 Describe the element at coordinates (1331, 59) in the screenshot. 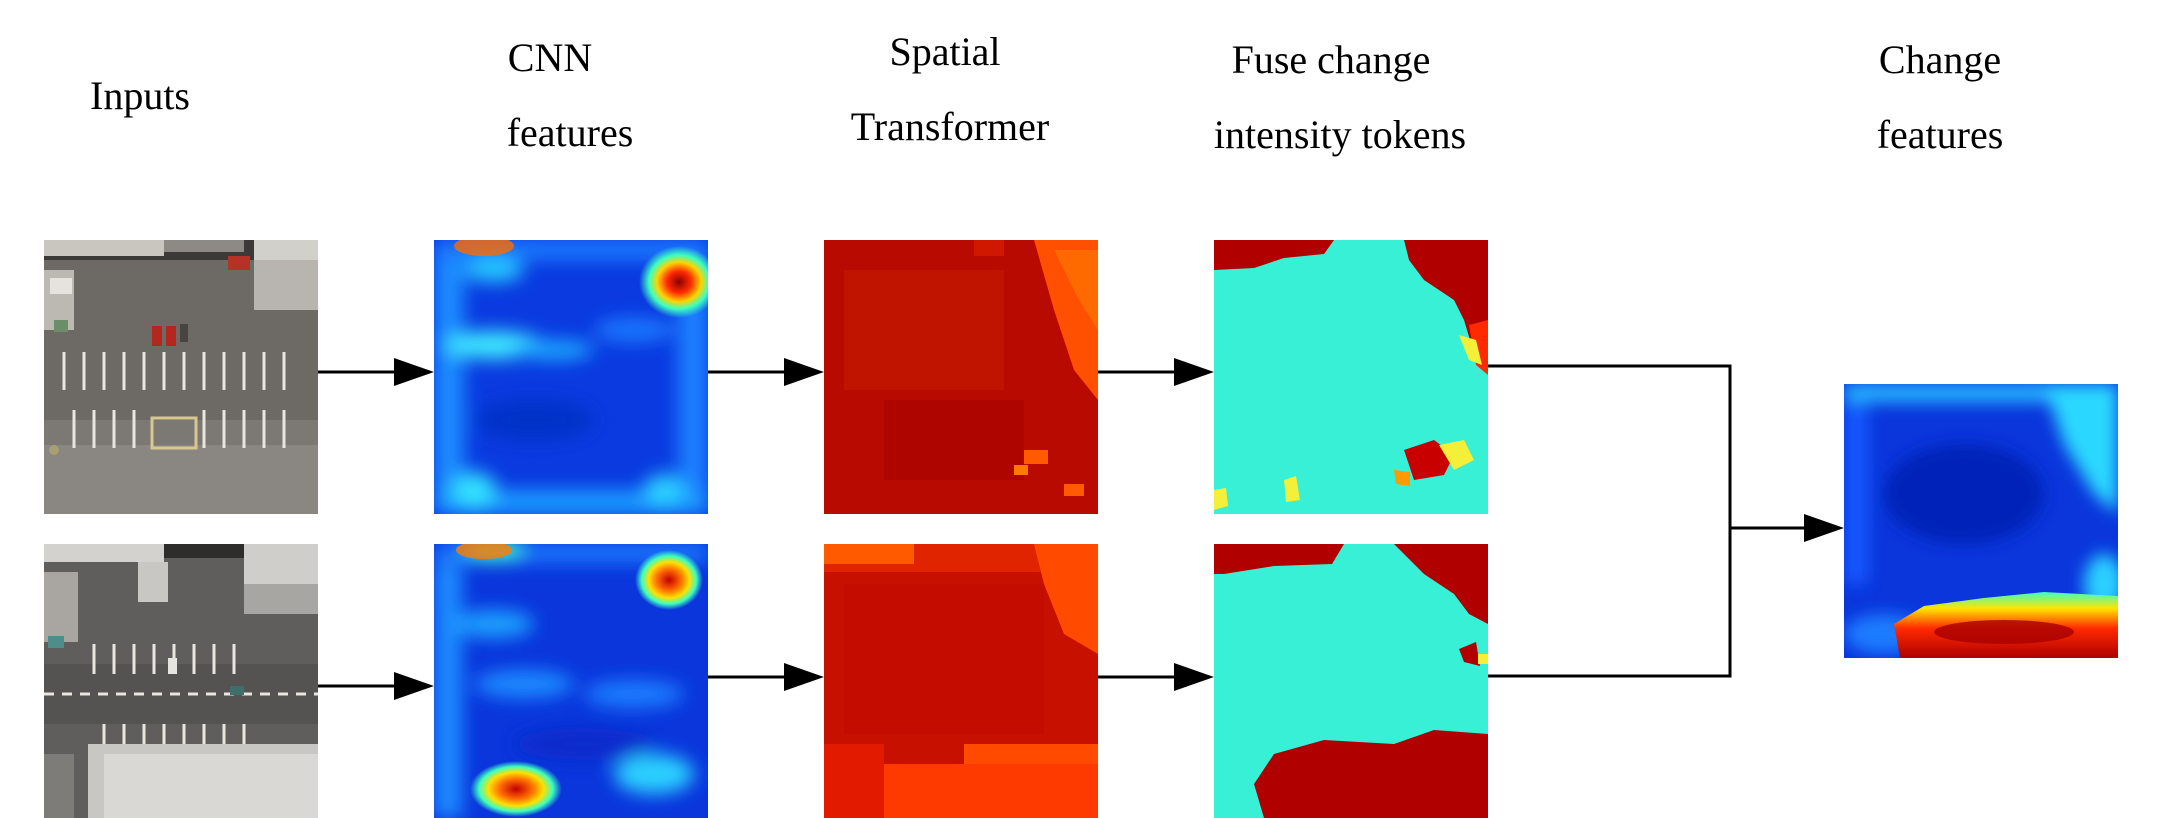

I see `header-fuse-line1: Fuse change` at that location.